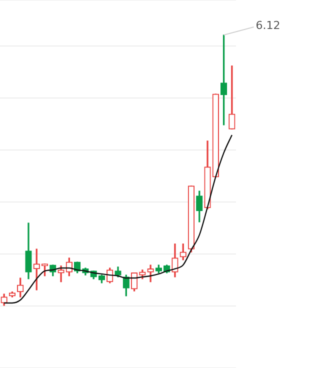 The width and height of the screenshot is (334, 368). What do you see at coordinates (232, 98) in the screenshot?
I see `candlestick` at bounding box center [232, 98].